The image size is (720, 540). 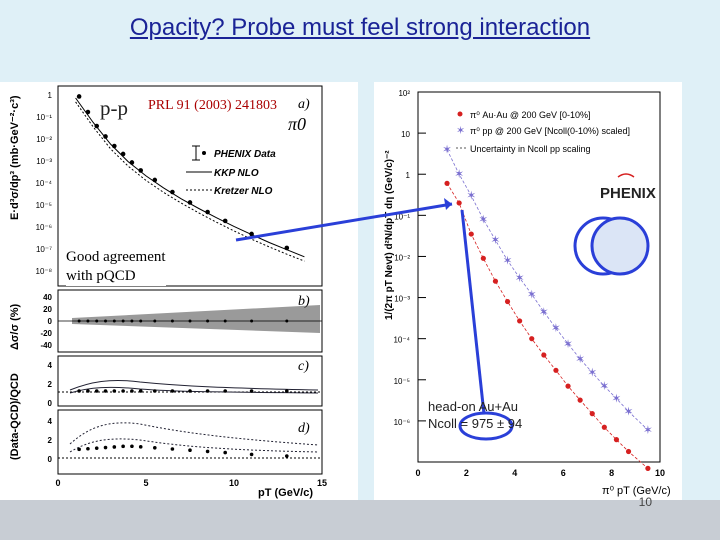 What do you see at coordinates (190, 442) in the screenshot?
I see `panel-d-frame` at bounding box center [190, 442].